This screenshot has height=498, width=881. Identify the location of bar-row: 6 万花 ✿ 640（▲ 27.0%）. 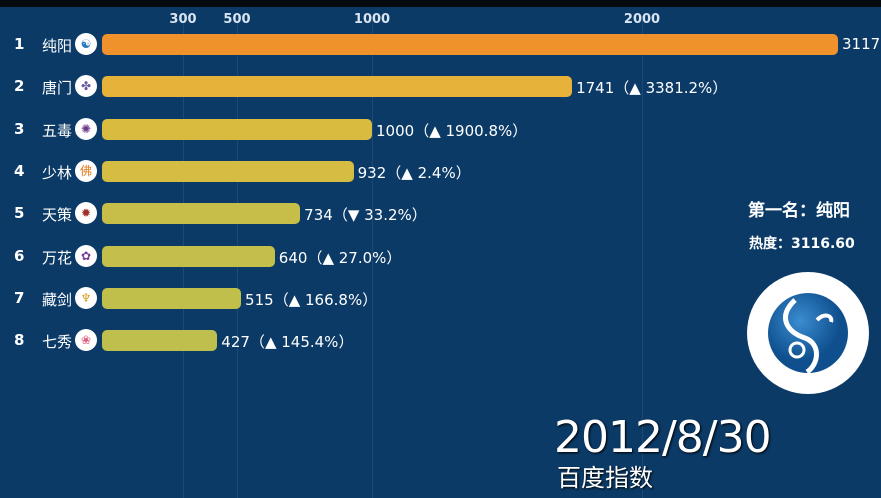
(440, 256).